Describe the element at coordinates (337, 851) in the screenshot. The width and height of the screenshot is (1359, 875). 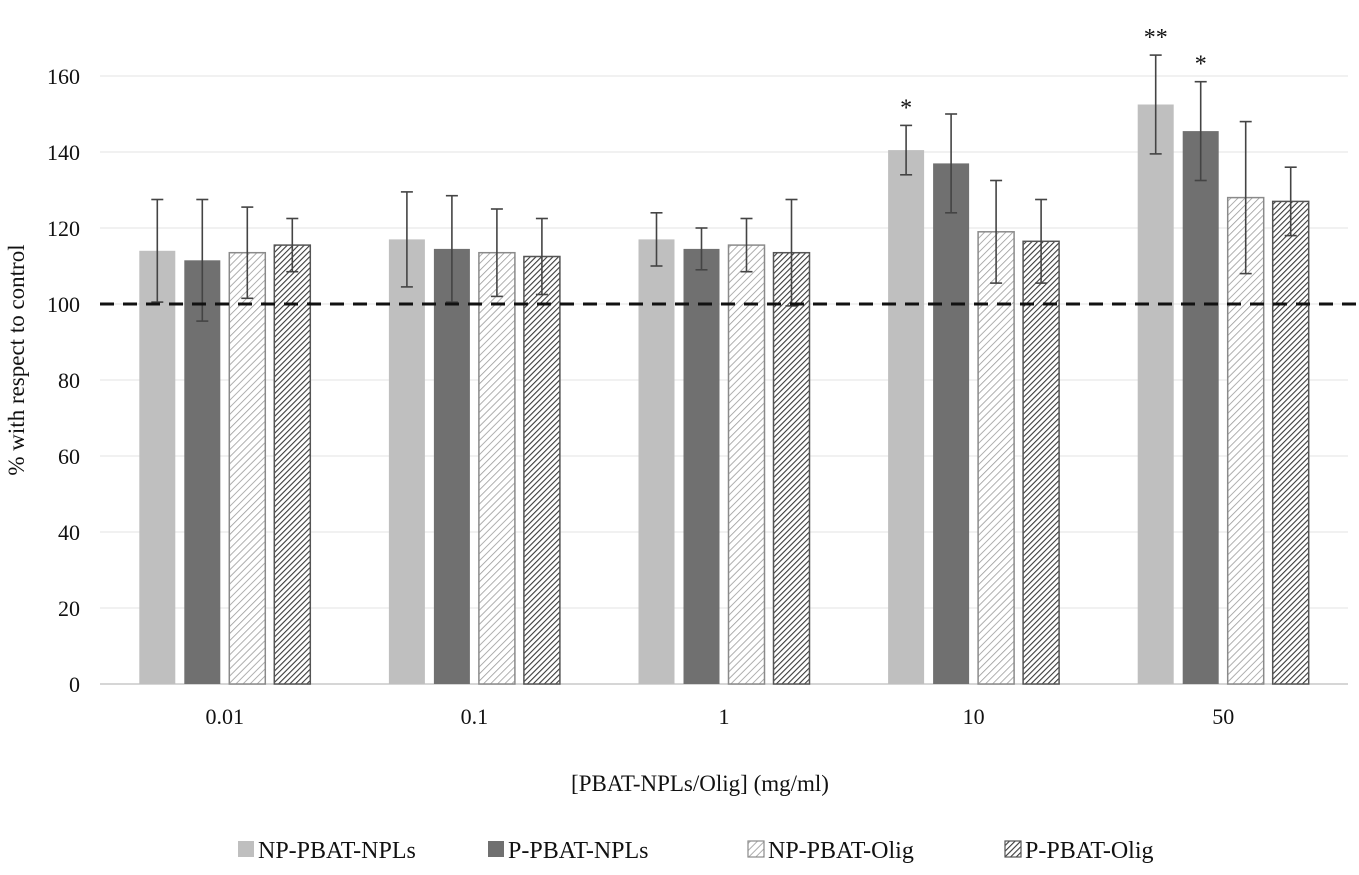
I see `legend-label: NP-PBAT-NPLs` at that location.